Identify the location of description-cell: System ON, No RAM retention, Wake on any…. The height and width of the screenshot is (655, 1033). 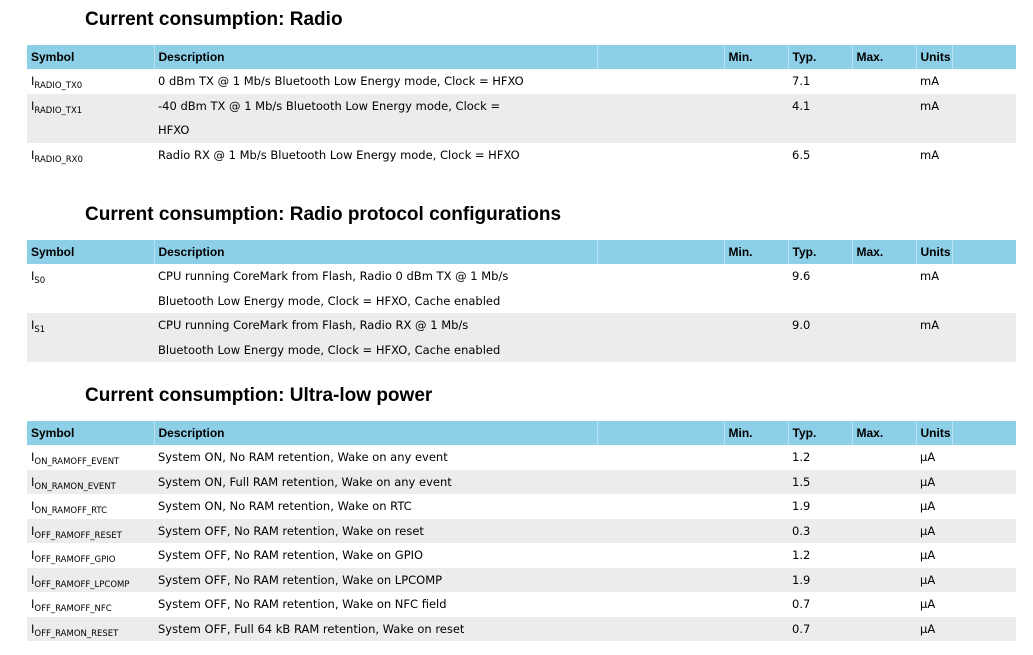
(375, 457).